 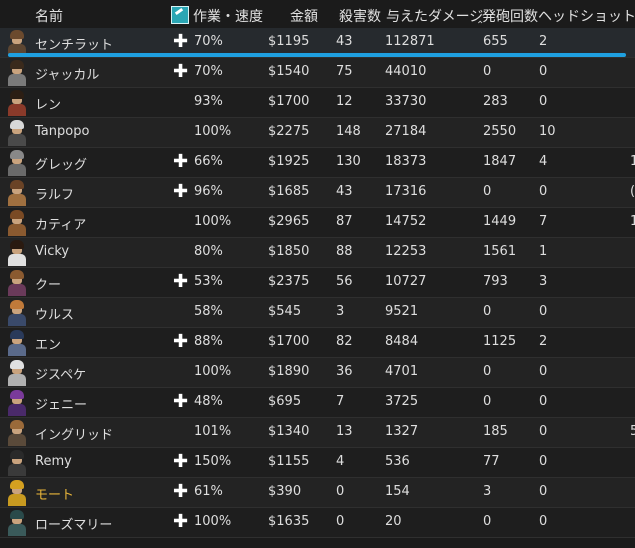 What do you see at coordinates (317, 253) in the screenshot?
I see `table-row: Vicky 80% $1850 88 12253 1561 1` at bounding box center [317, 253].